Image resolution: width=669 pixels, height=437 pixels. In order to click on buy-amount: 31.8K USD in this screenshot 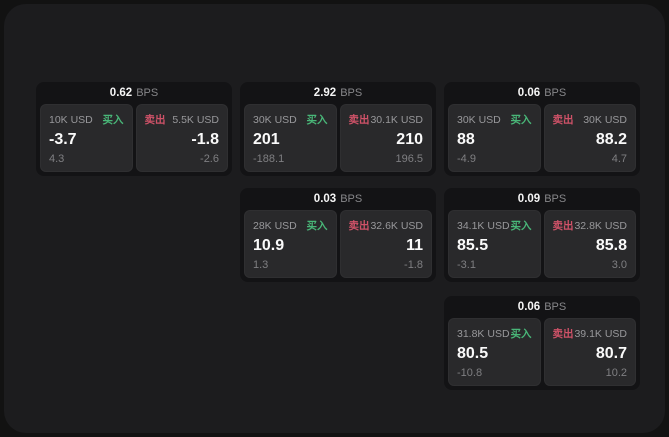, I will do `click(483, 333)`.